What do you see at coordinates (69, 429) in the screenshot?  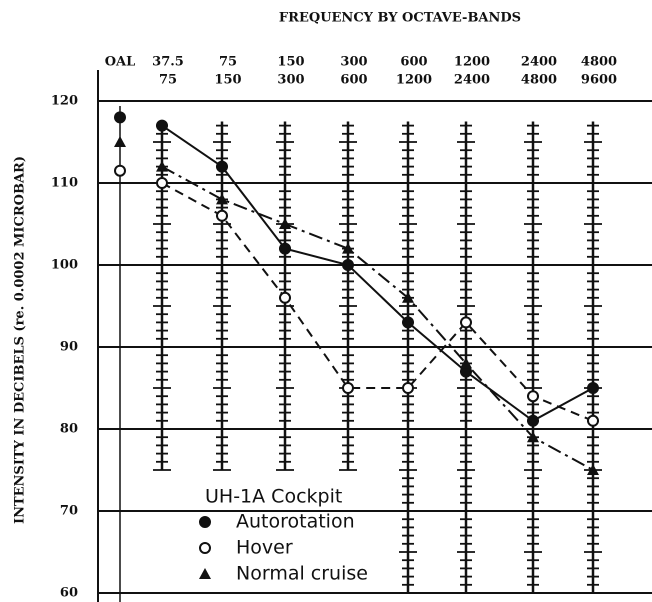 I see `y-tick-label: 80` at bounding box center [69, 429].